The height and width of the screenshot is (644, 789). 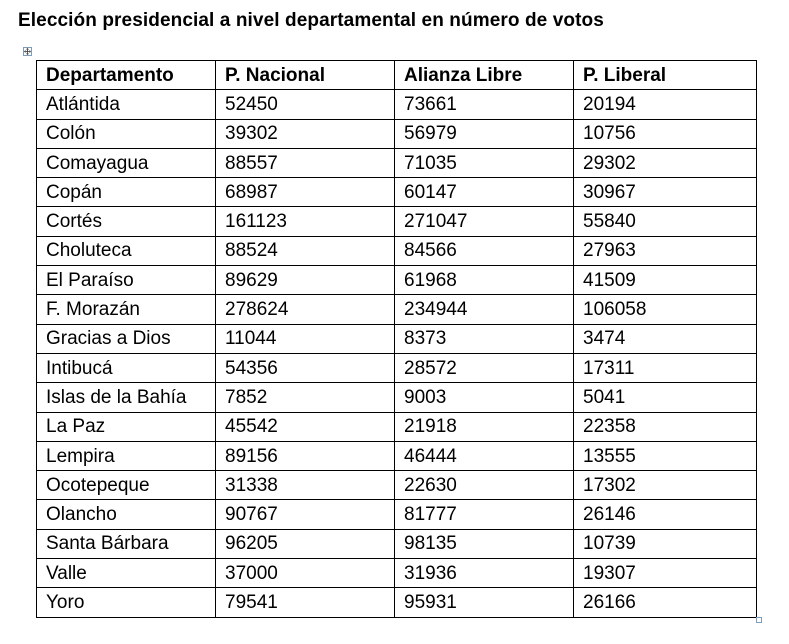 What do you see at coordinates (665, 192) in the screenshot?
I see `cell-p-liberal: 30967` at bounding box center [665, 192].